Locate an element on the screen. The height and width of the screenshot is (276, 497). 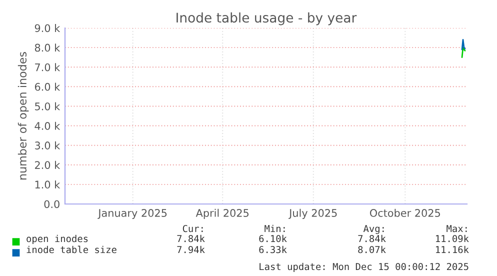
text: Avg: is located at coordinates (373, 229).